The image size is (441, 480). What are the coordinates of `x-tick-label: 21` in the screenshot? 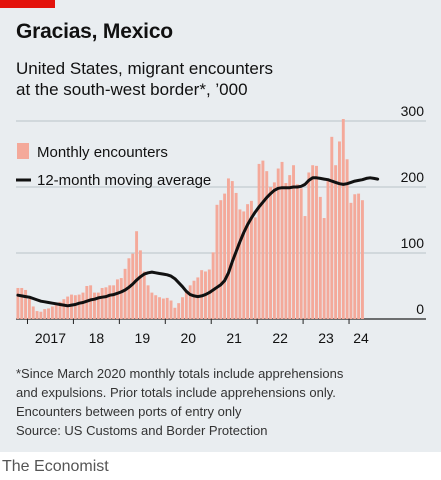 It's located at (234, 338).